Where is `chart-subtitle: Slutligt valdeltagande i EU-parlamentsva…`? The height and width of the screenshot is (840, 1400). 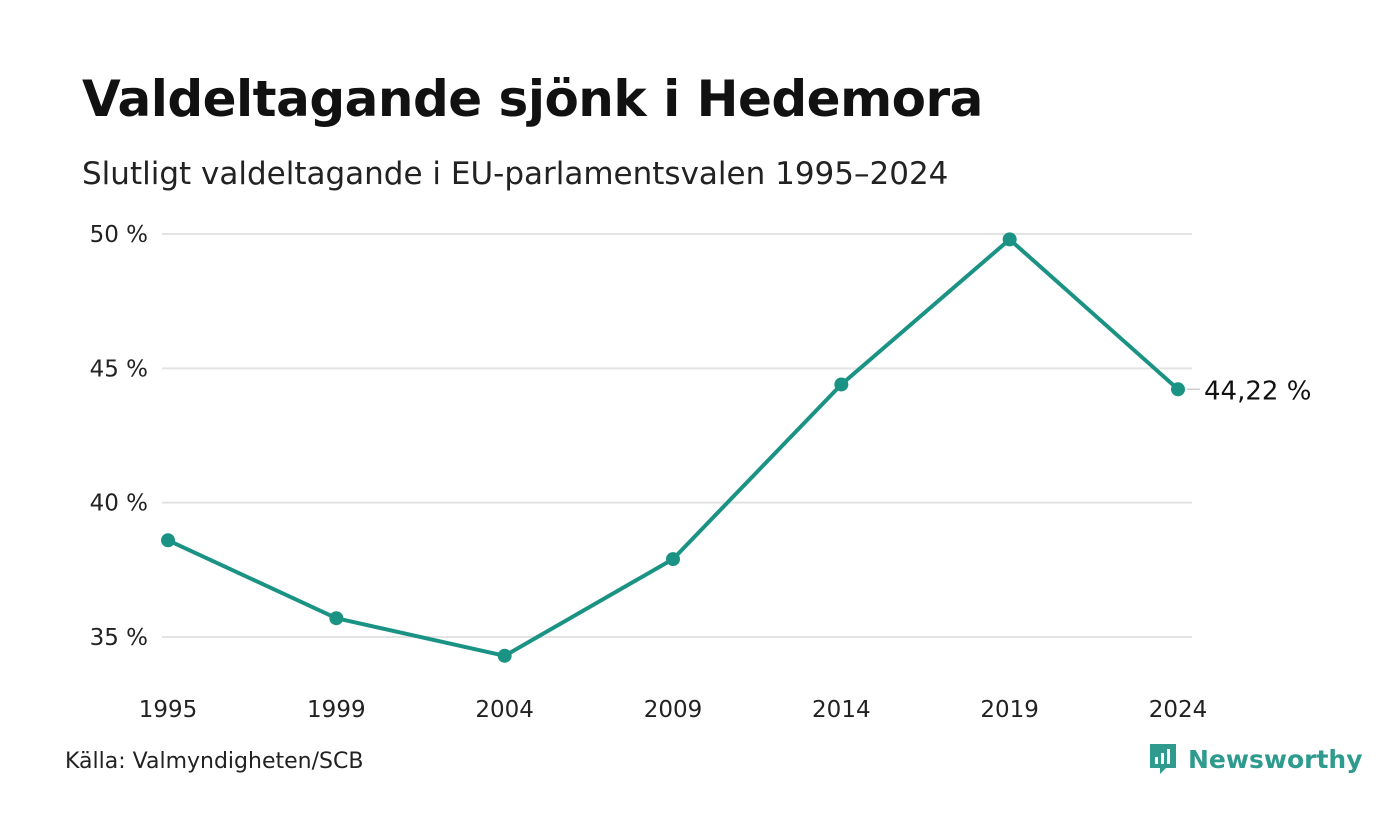 chart-subtitle: Slutligt valdeltagande i EU-parlamentsva… is located at coordinates (515, 174).